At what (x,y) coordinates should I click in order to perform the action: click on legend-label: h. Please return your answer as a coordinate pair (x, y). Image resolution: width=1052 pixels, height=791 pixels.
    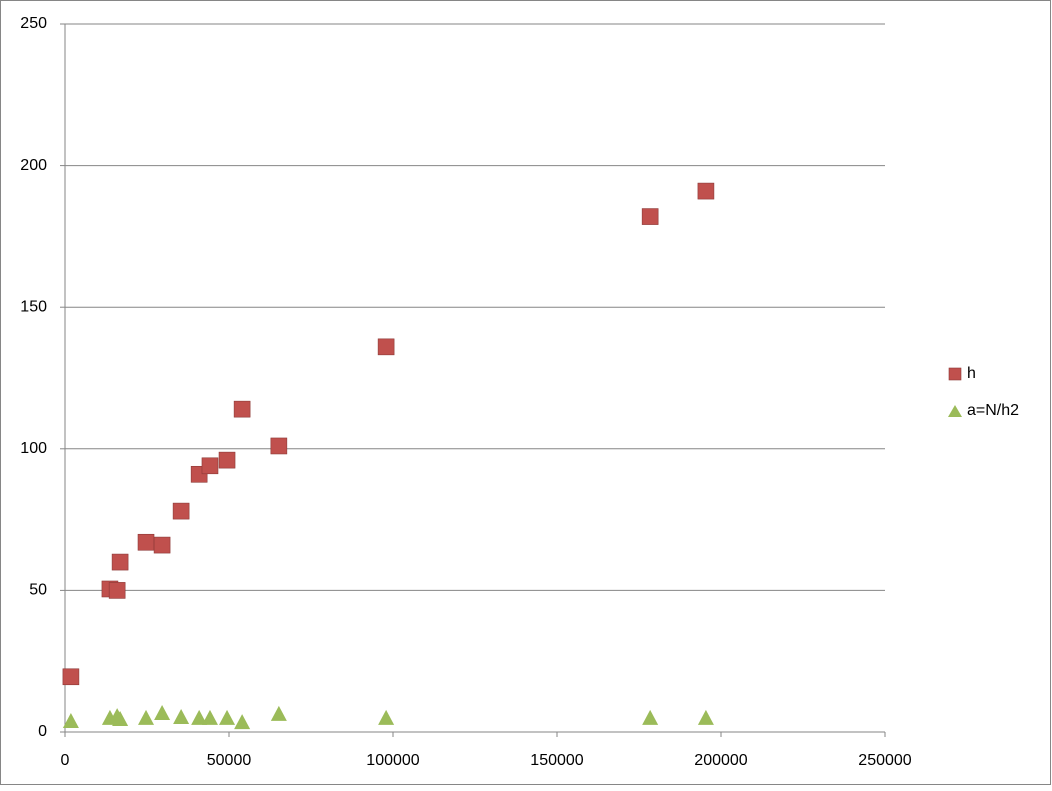
    Looking at the image, I should click on (971, 373).